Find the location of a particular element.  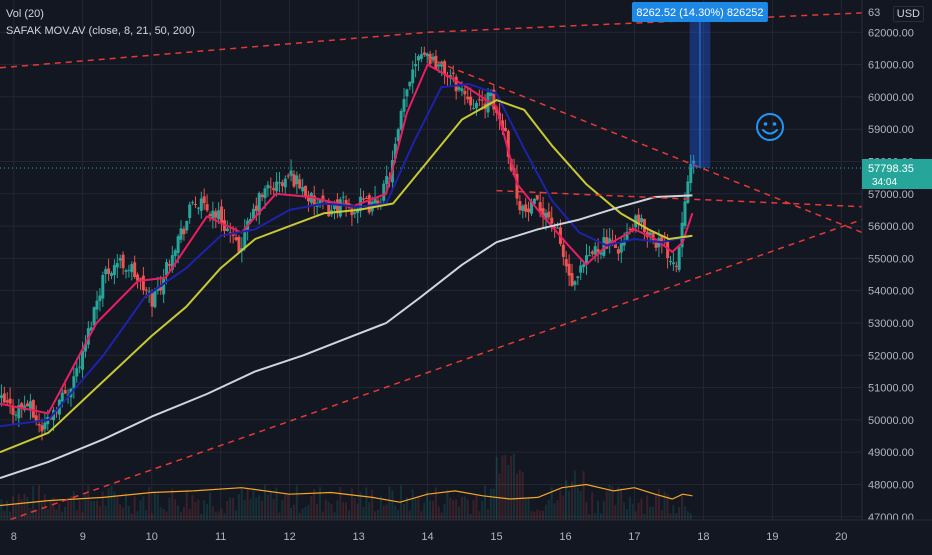

legend-volume: Vol (20) is located at coordinates (25, 14).